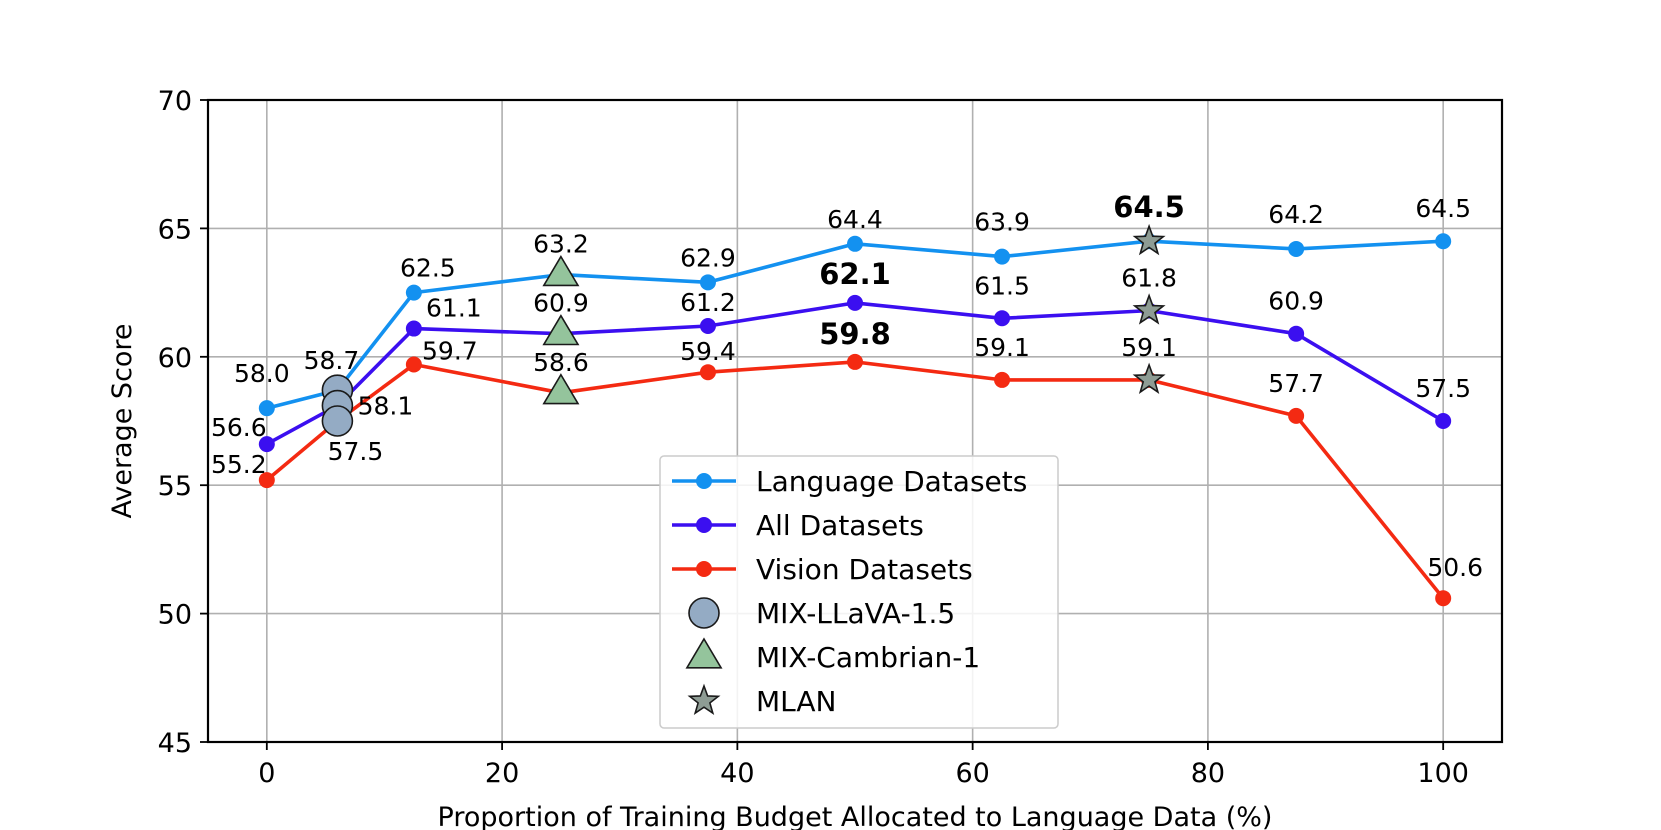  Describe the element at coordinates (972, 773) in the screenshot. I see `x-tick-label: 60` at that location.